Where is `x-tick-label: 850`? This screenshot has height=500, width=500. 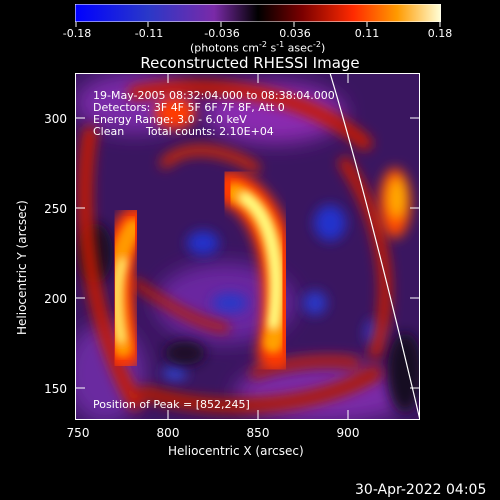
x-tick-label: 850 is located at coordinates (258, 433).